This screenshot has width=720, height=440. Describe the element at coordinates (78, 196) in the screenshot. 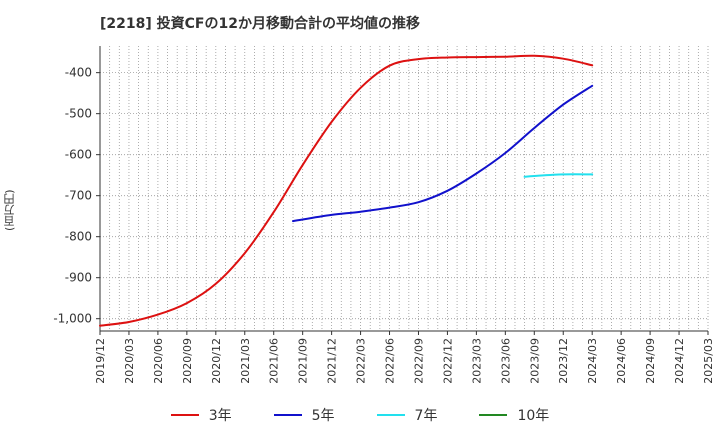

I see `y-tick-label: -700` at that location.